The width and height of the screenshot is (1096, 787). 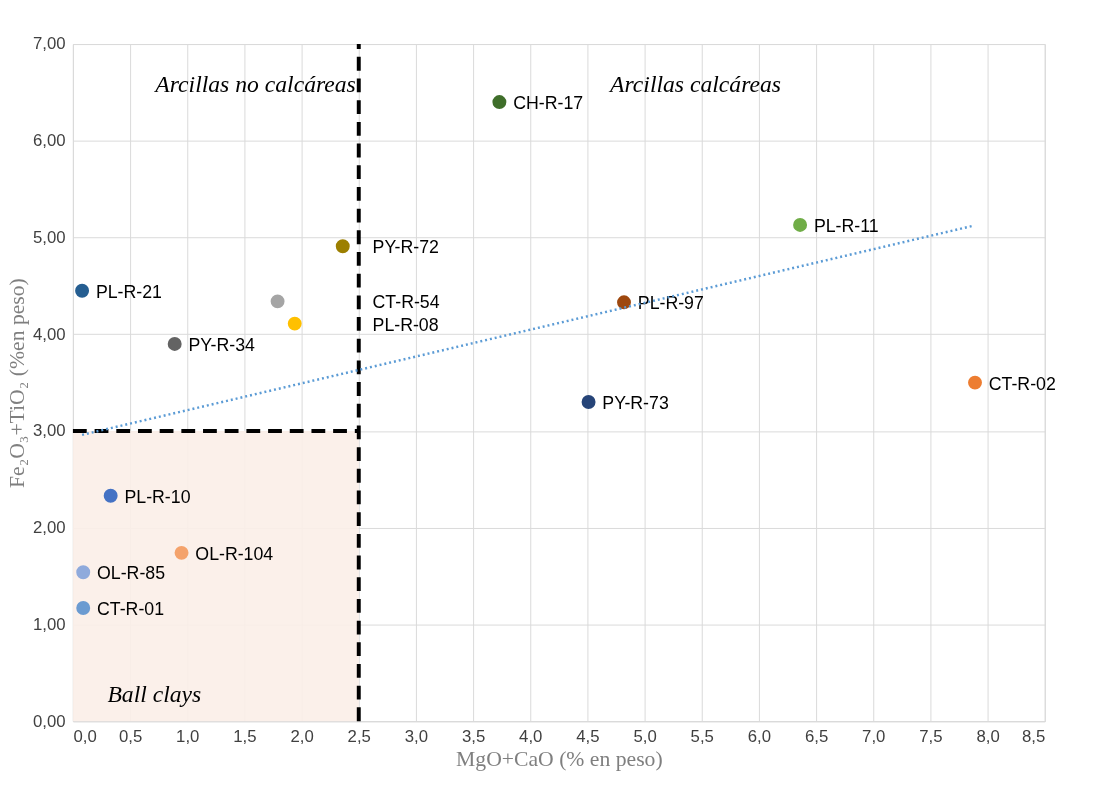 What do you see at coordinates (759, 737) in the screenshot?
I see `x-tick-label: 6,0` at bounding box center [759, 737].